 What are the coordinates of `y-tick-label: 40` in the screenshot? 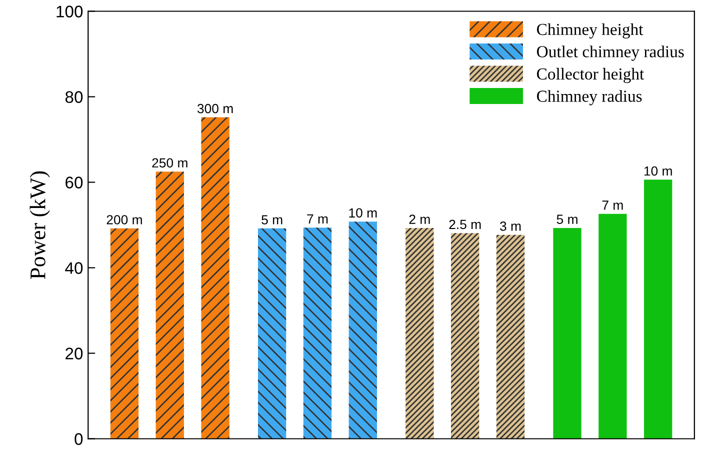 It's located at (74, 268).